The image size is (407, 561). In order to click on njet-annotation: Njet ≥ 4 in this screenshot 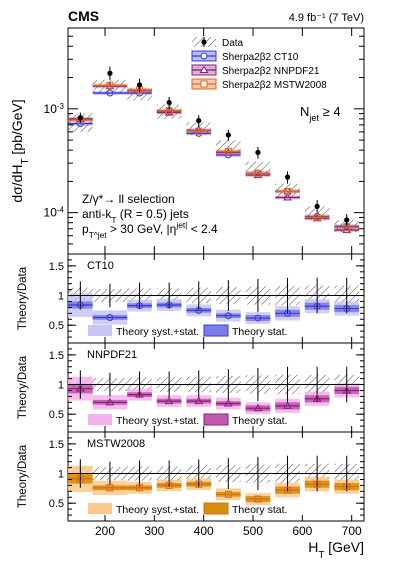, I will do `click(320, 113)`.